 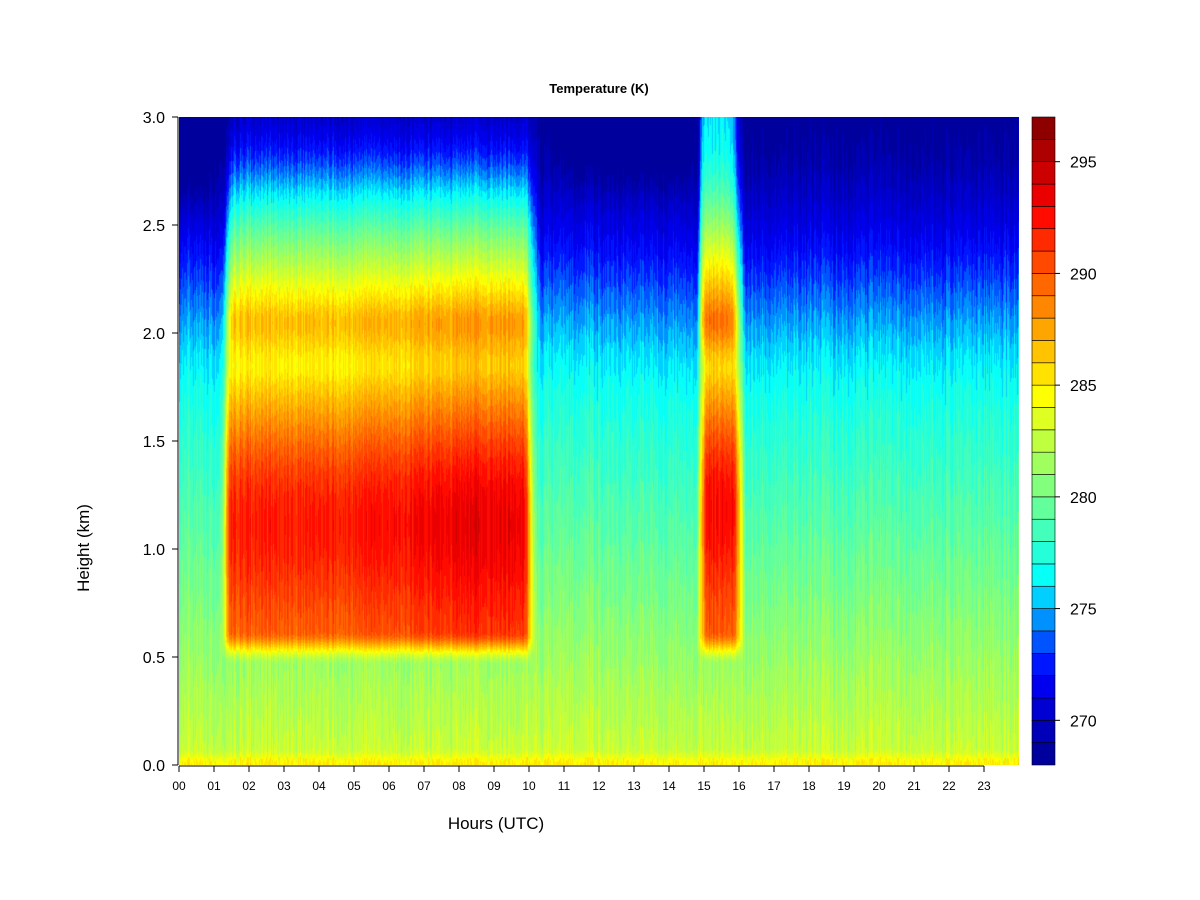 What do you see at coordinates (179, 786) in the screenshot?
I see `x-tick-label: 00` at bounding box center [179, 786].